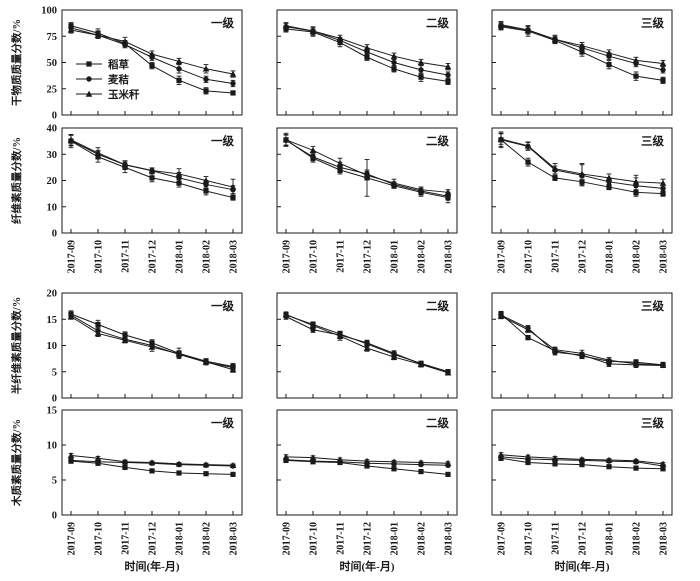 Image resolution: width=700 pixels, height=581 pixels. Describe the element at coordinates (207, 256) in the screenshot. I see `x-tick-label: 2018-02` at that location.